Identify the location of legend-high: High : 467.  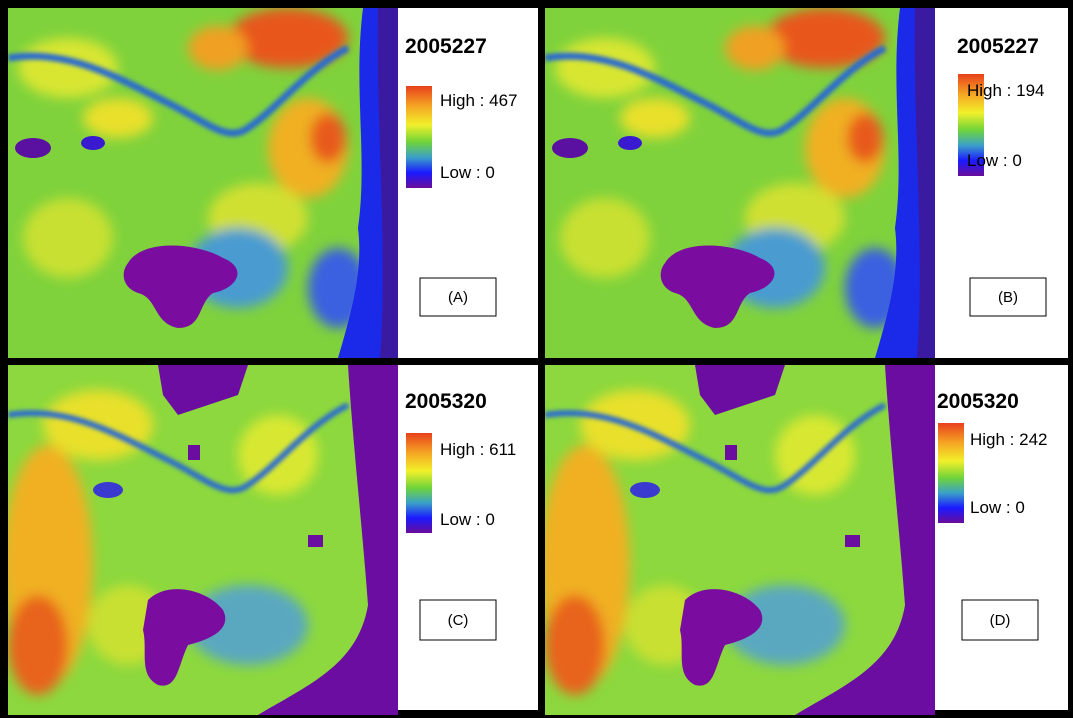
(479, 100).